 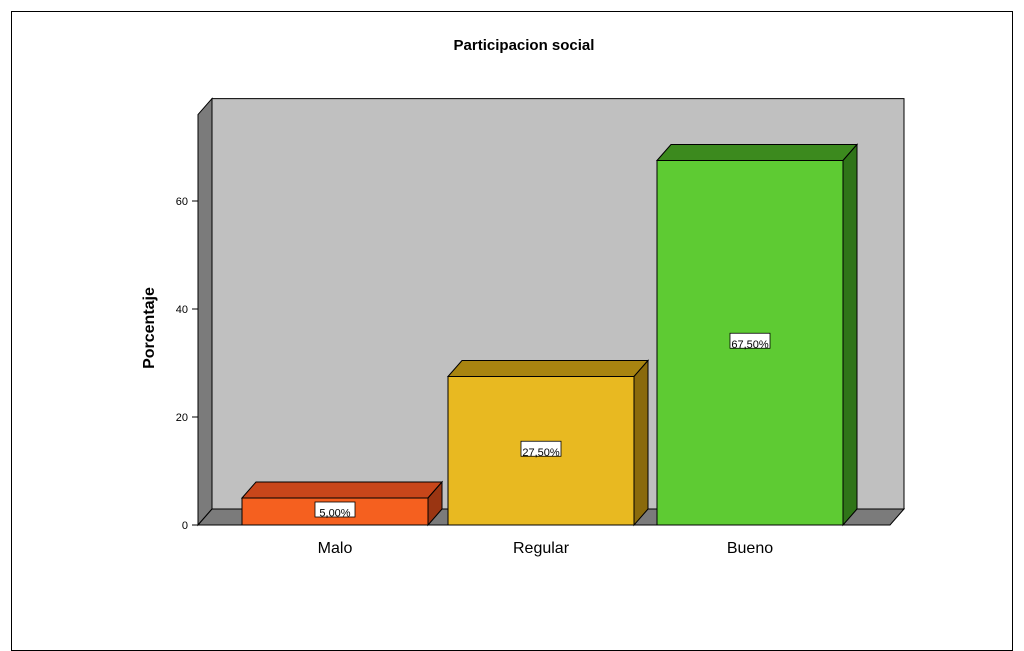 What do you see at coordinates (185, 526) in the screenshot?
I see `y-tick-label: 0` at bounding box center [185, 526].